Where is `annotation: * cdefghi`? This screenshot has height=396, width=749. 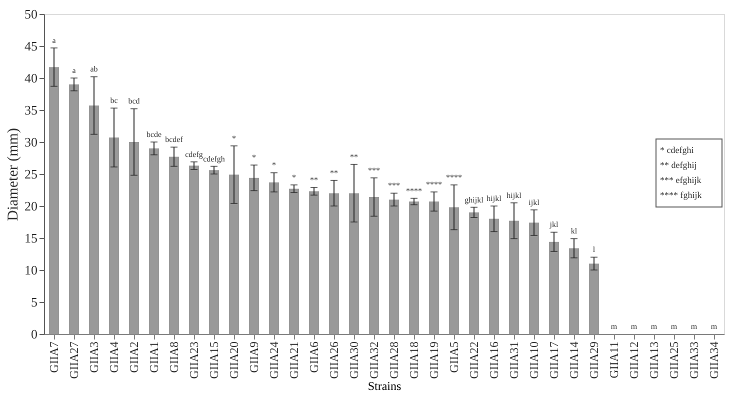
annotation: * cdefghi is located at coordinates (677, 150).